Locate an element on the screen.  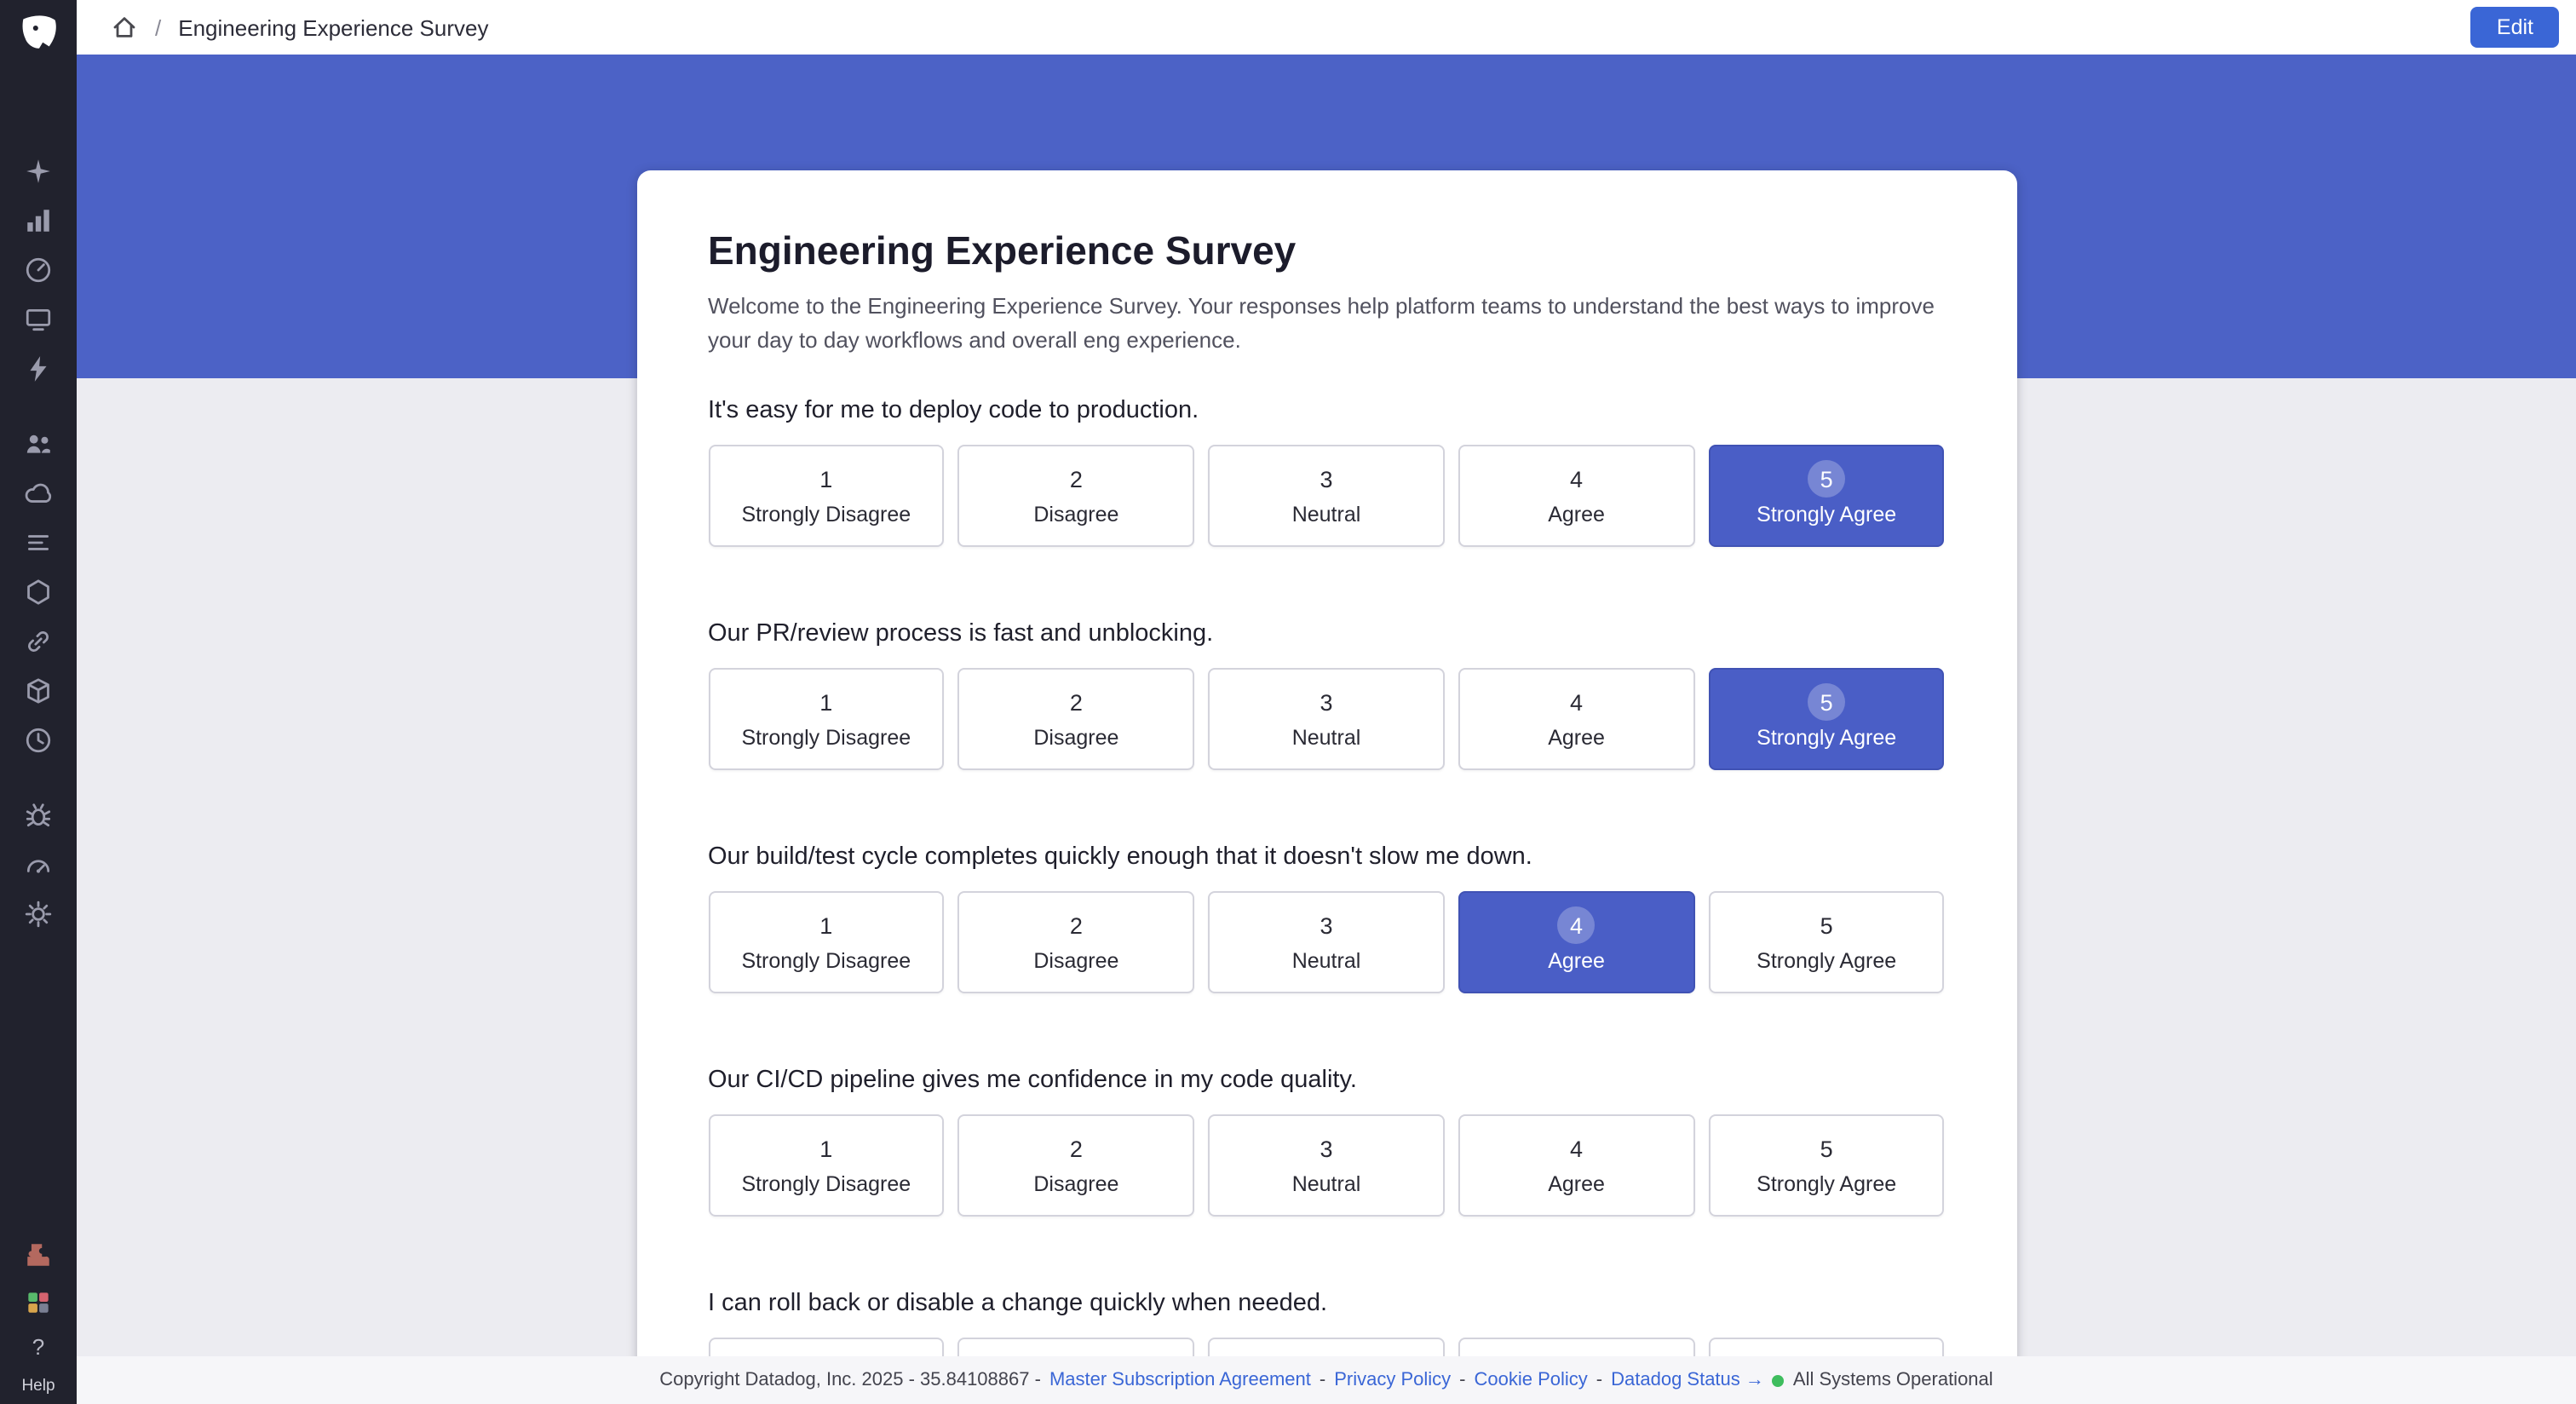
footer-link: Master Subscription Agreement is located at coordinates (1180, 1380).